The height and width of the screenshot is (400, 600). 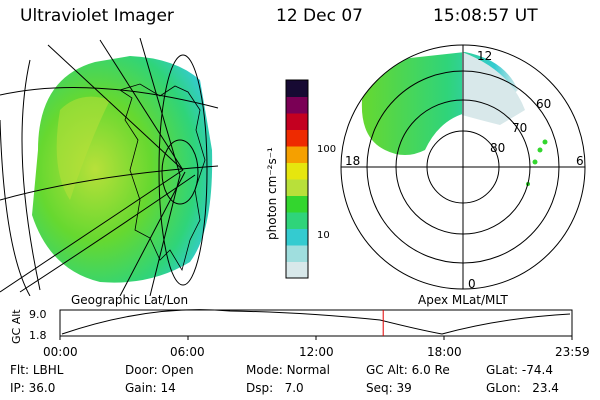 What do you see at coordinates (522, 388) in the screenshot?
I see `status-glon: GLon: 23.4` at bounding box center [522, 388].